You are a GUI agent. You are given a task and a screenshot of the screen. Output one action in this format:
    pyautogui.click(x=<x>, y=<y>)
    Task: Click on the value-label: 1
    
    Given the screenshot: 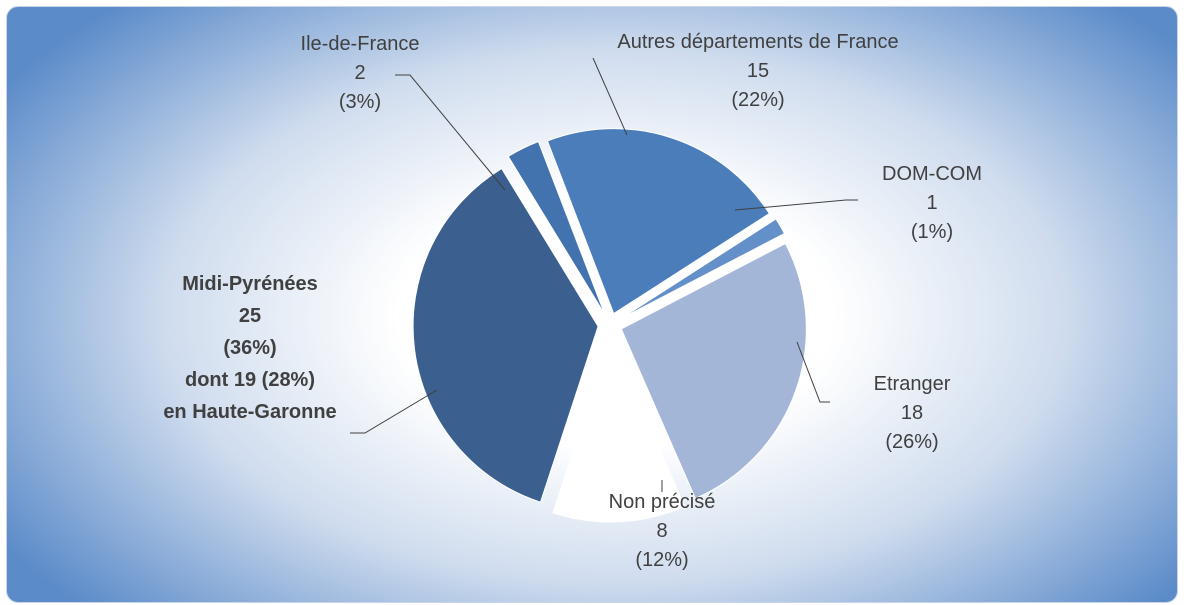 What is the action you would take?
    pyautogui.click(x=932, y=203)
    